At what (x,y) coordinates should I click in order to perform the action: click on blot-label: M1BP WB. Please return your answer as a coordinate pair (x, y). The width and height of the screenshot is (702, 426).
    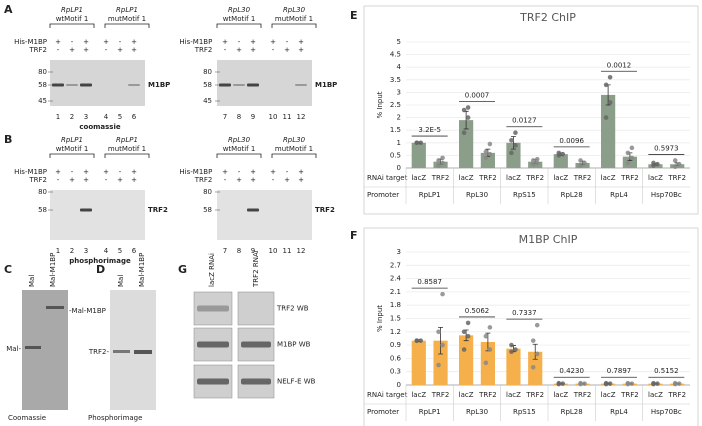
    Looking at the image, I should click on (294, 345).